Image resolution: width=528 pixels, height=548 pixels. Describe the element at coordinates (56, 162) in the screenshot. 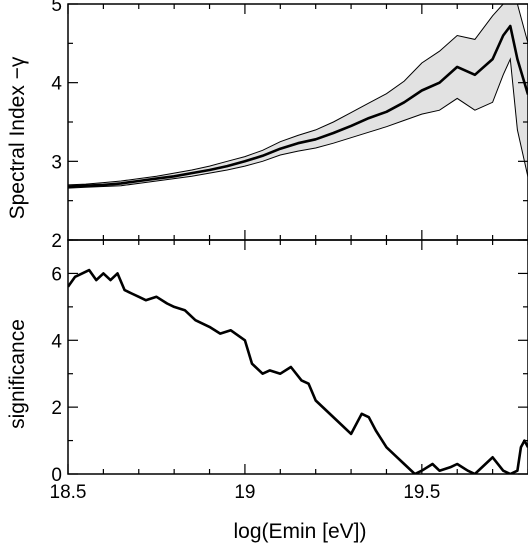

I see `y-tick-label: 3` at that location.